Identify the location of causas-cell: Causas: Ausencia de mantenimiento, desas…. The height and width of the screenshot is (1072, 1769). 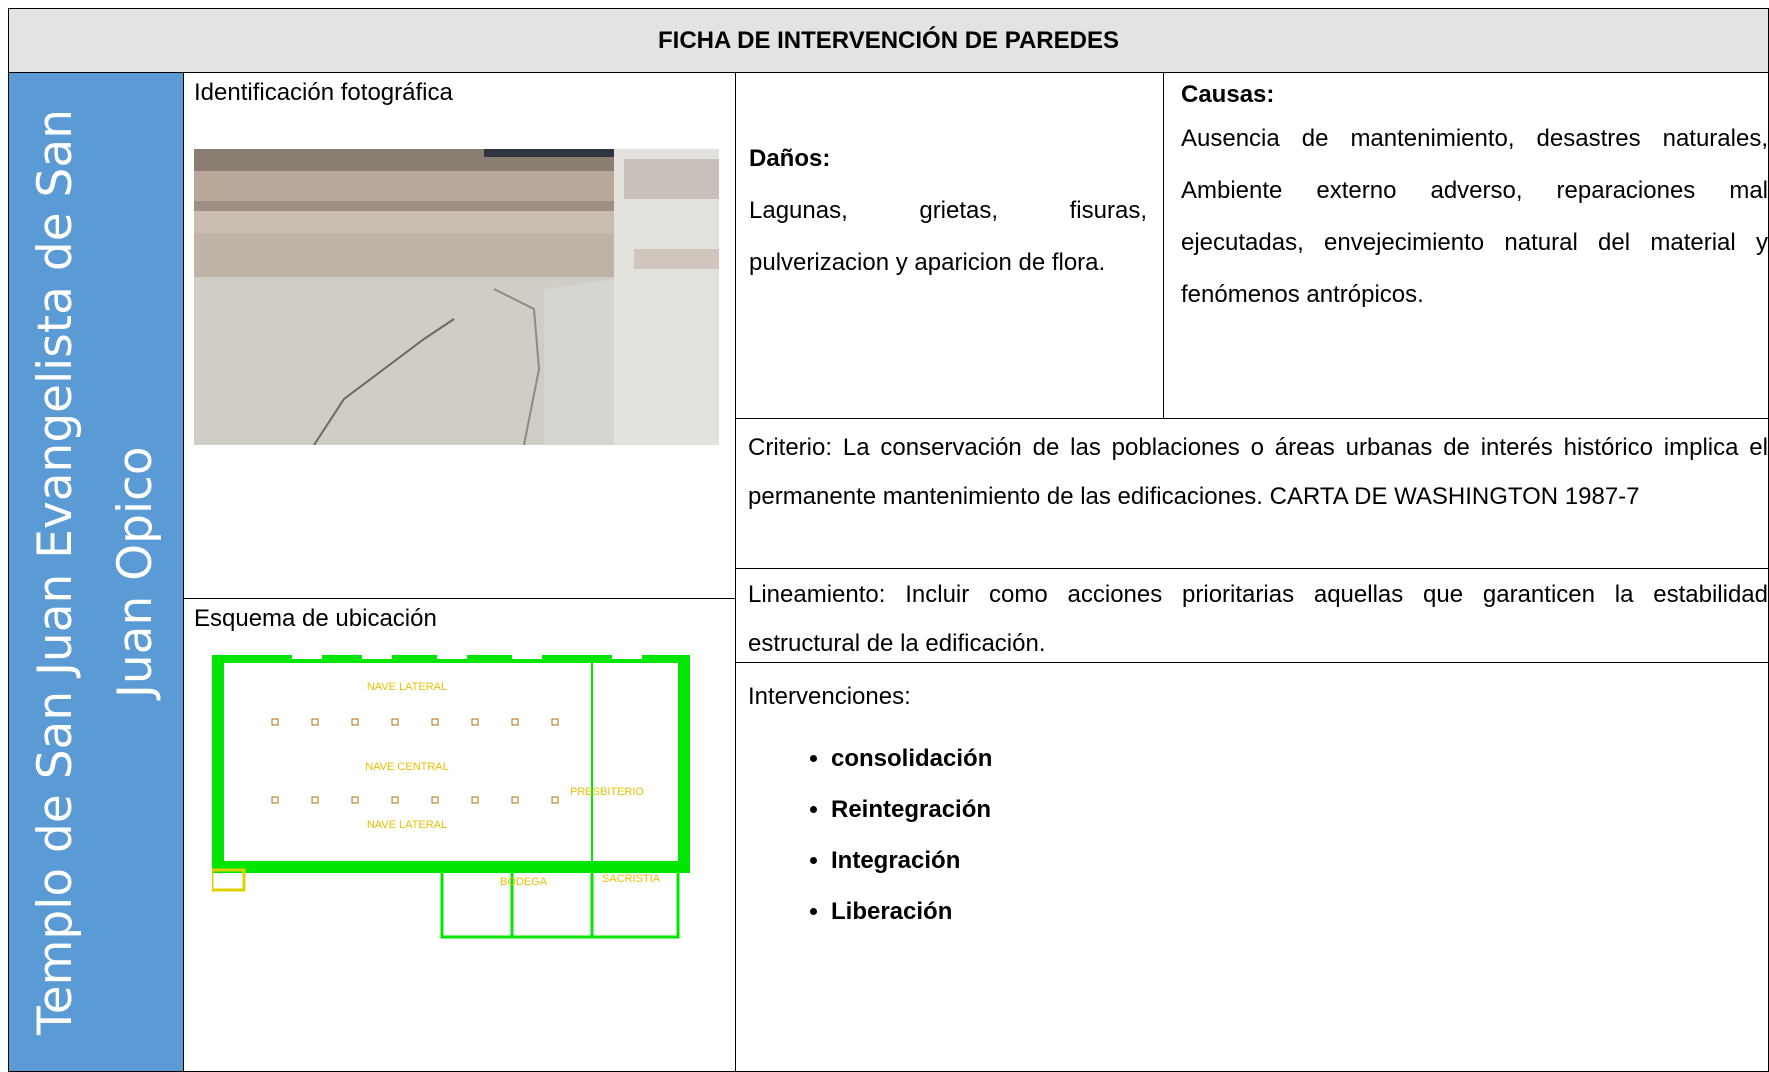
(1466, 245).